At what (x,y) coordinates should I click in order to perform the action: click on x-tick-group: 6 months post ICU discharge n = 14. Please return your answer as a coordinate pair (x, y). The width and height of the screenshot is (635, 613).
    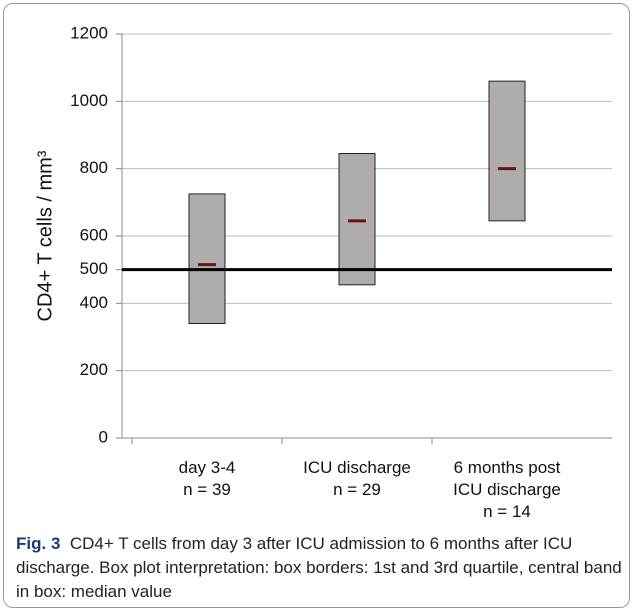
    Looking at the image, I should click on (507, 490).